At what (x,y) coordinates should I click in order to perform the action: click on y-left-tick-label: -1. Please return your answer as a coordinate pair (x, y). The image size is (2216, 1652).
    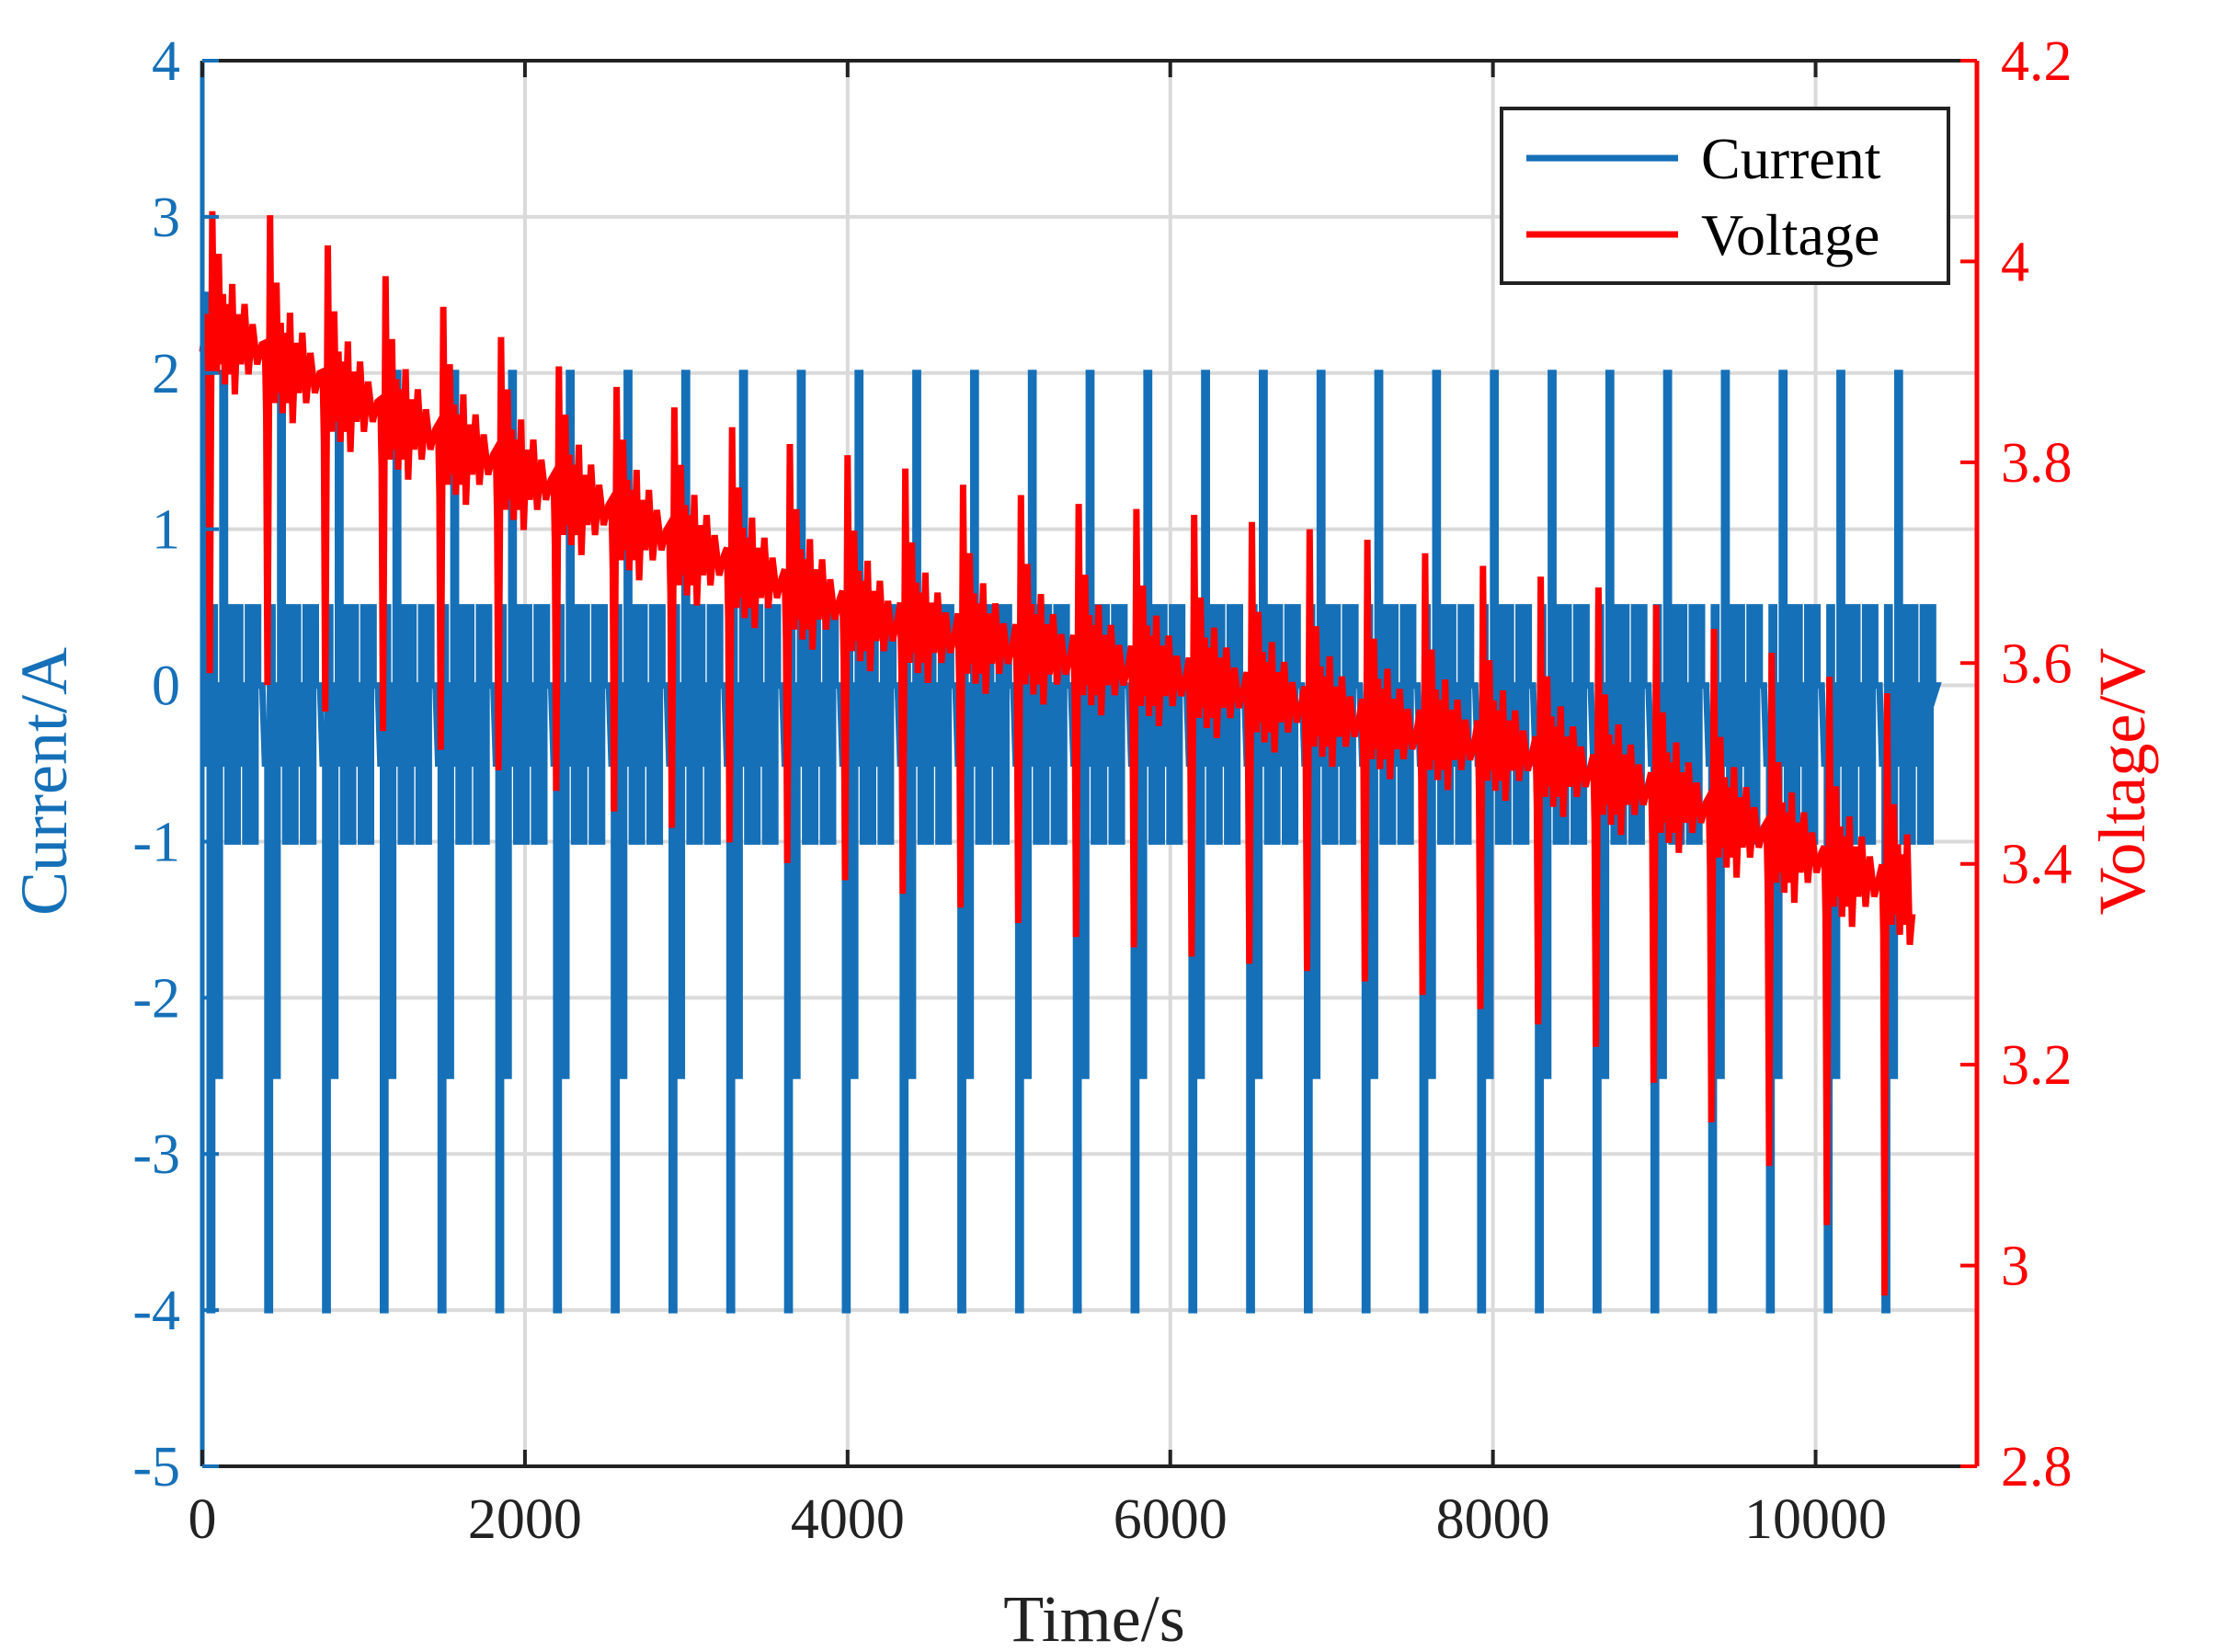
    Looking at the image, I should click on (156, 842).